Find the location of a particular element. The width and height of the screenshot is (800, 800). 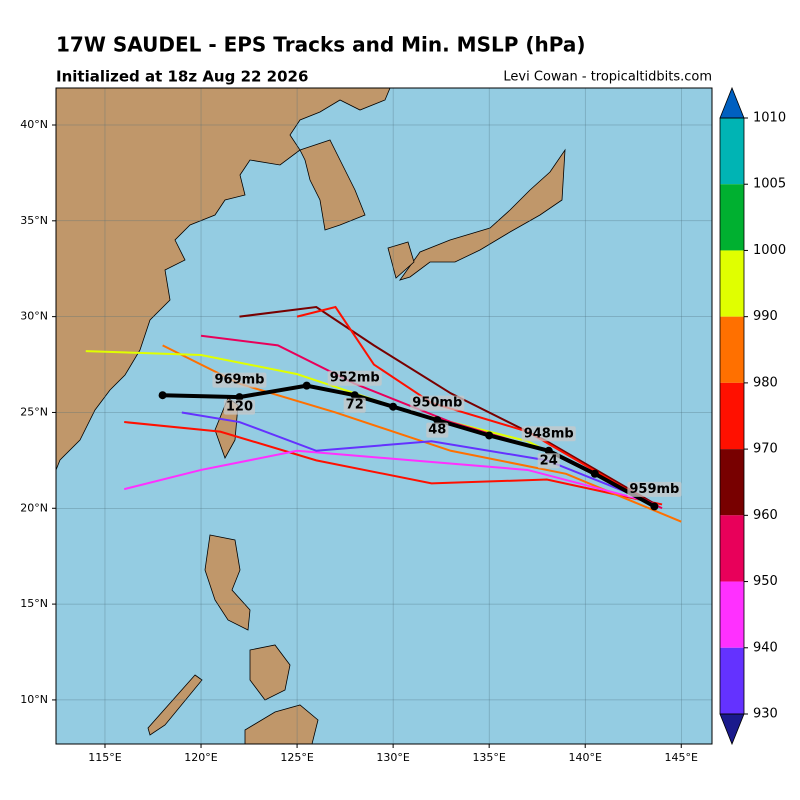

colorbar-tick-label: 970 is located at coordinates (765, 449).